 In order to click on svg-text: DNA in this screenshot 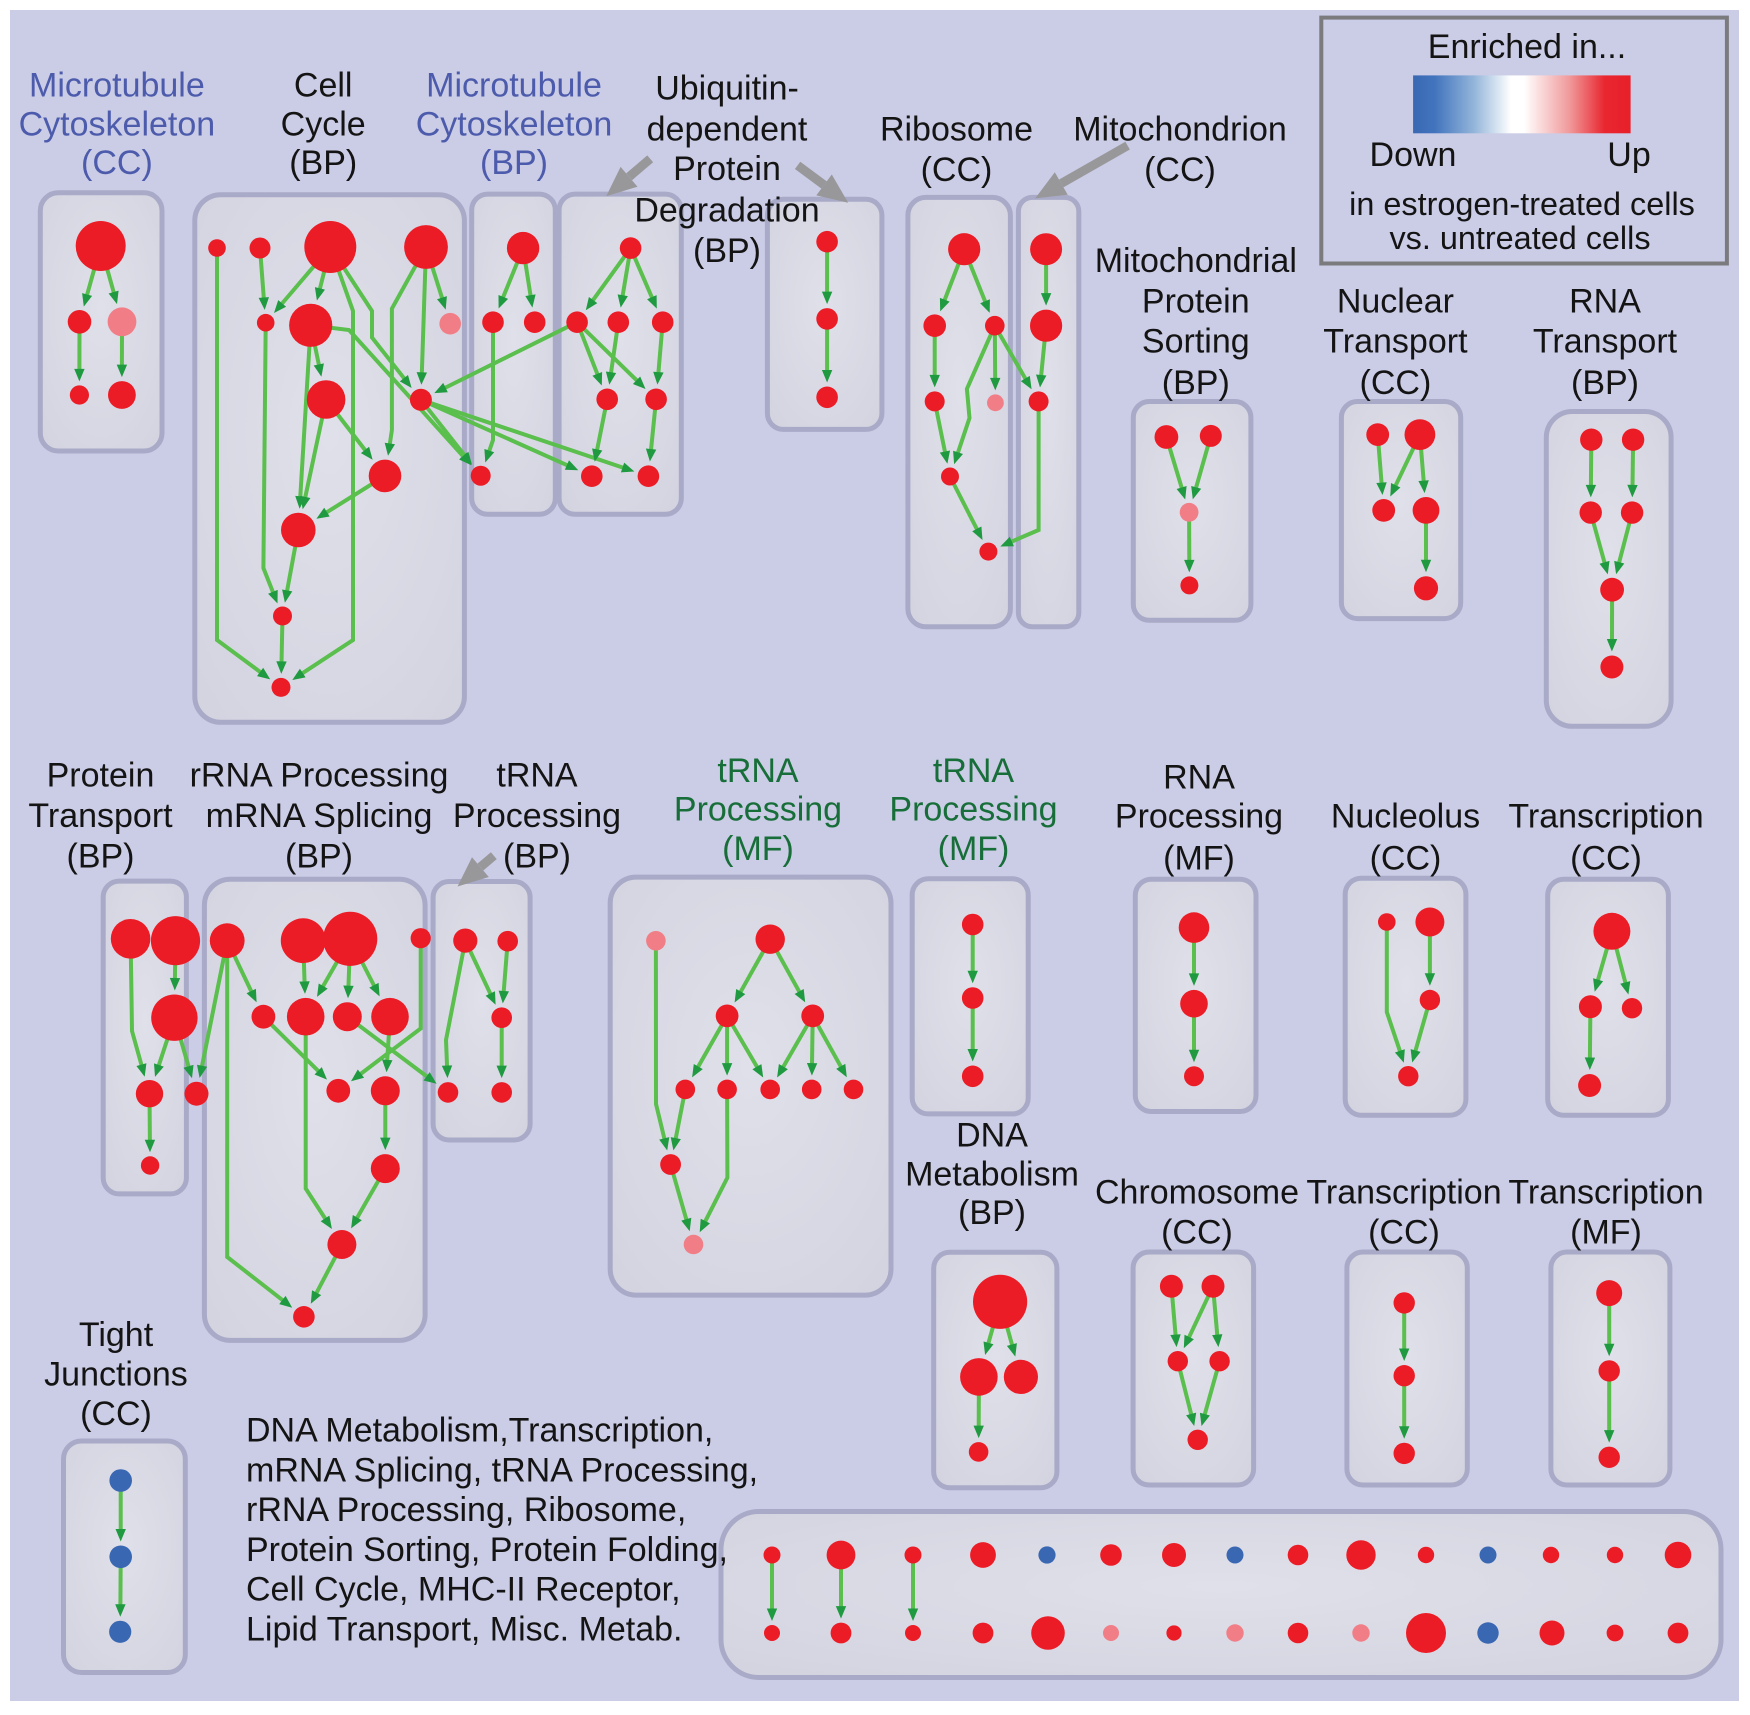, I will do `click(992, 1136)`.